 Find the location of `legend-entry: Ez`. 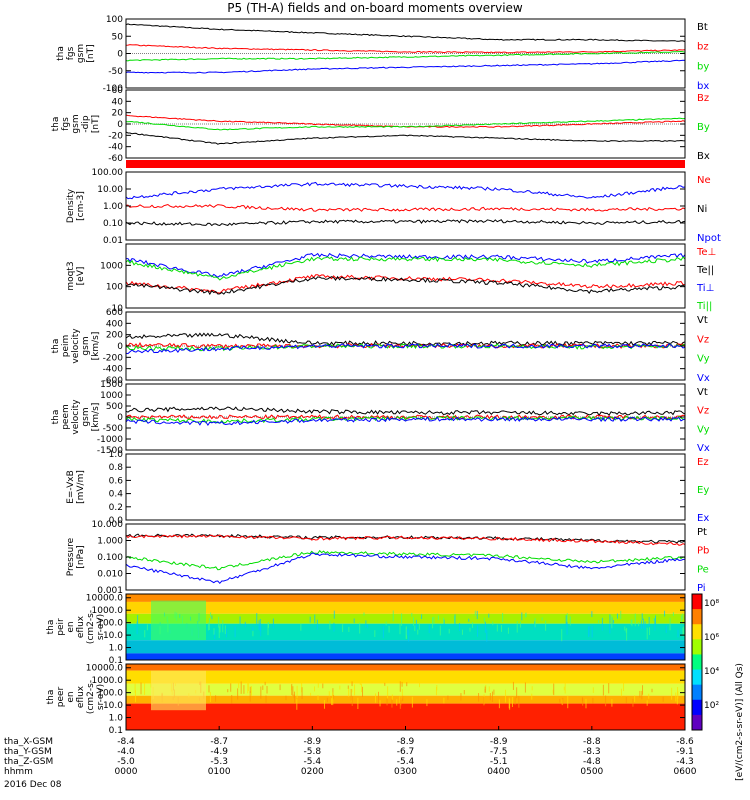

legend-entry: Ez is located at coordinates (703, 462).